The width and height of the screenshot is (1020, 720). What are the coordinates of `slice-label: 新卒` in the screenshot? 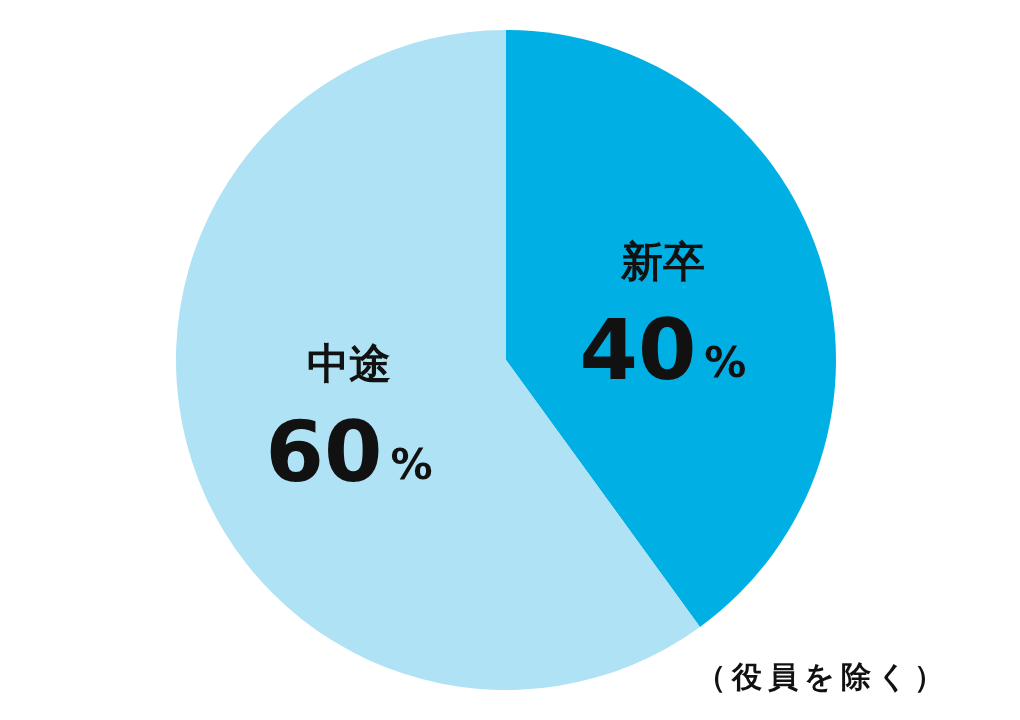 It's located at (662, 261).